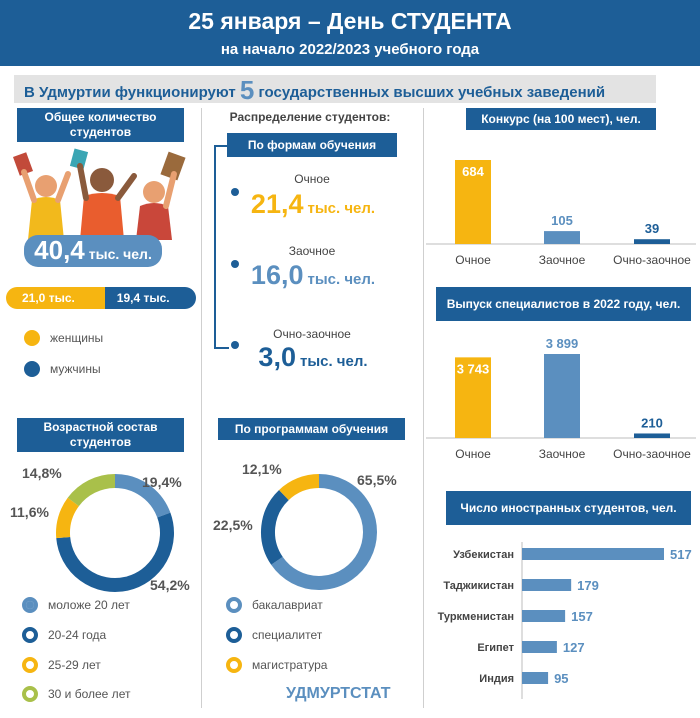 This screenshot has height=718, width=700. I want to click on banner-prefix: В Удмуртии функционируют, so click(130, 92).